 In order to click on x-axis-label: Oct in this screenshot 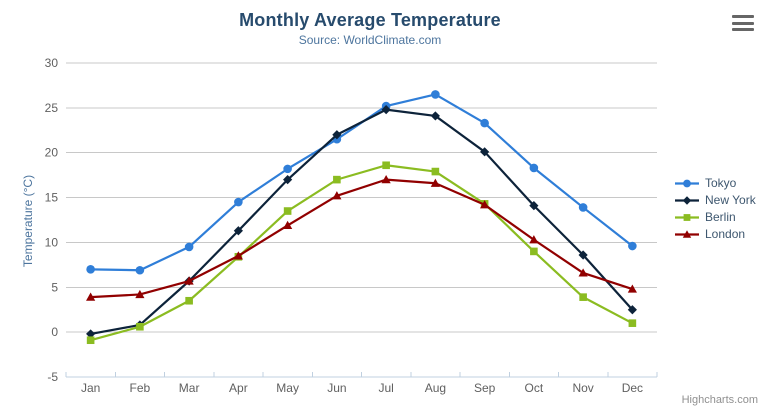, I will do `click(534, 388)`.